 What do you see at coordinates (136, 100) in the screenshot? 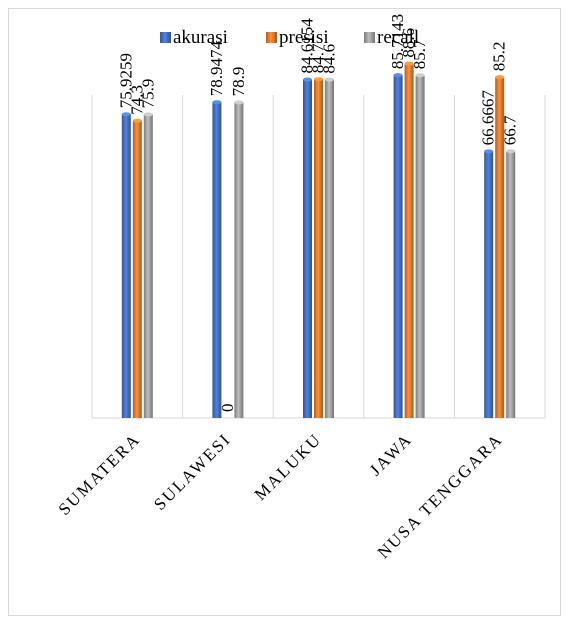
I see `data-label-sumatera-presisi: 74.3` at bounding box center [136, 100].